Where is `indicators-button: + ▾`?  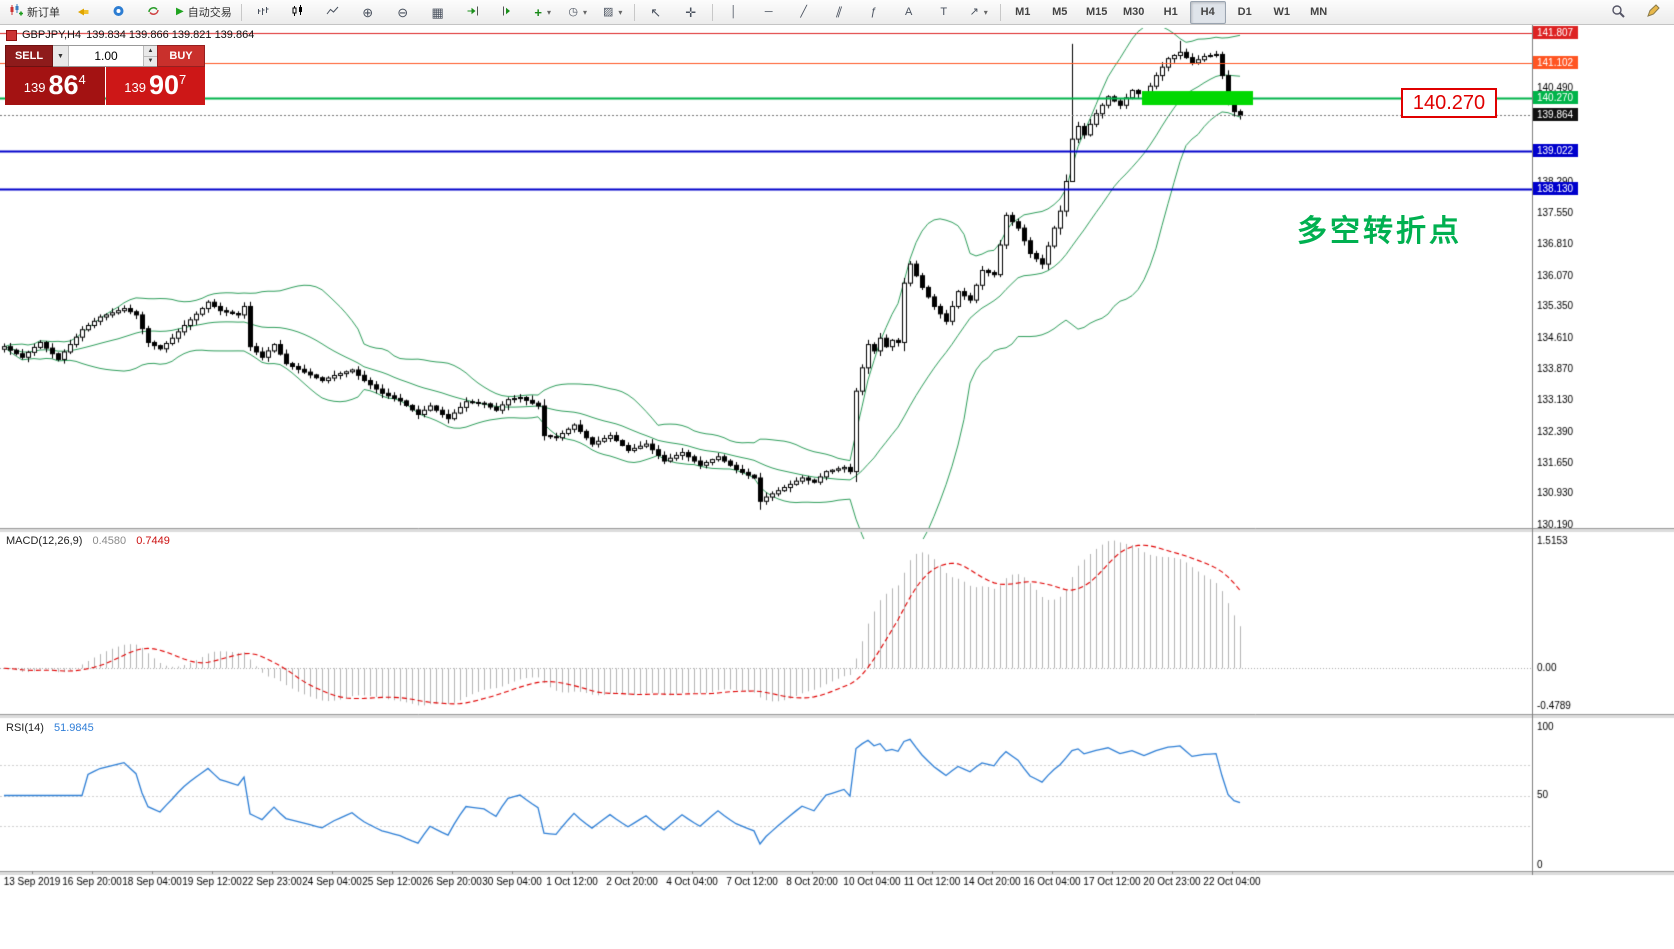
indicators-button: + ▾ is located at coordinates (543, 12).